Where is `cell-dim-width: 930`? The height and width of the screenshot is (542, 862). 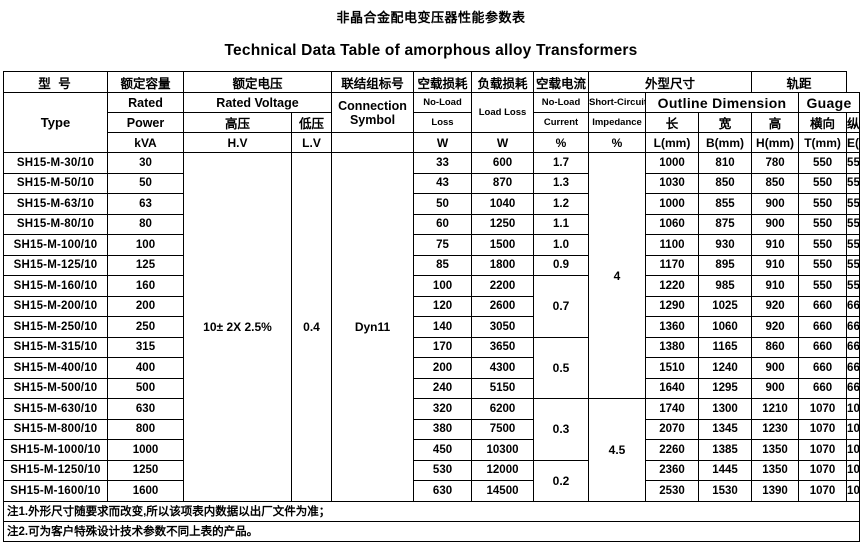 cell-dim-width: 930 is located at coordinates (725, 245).